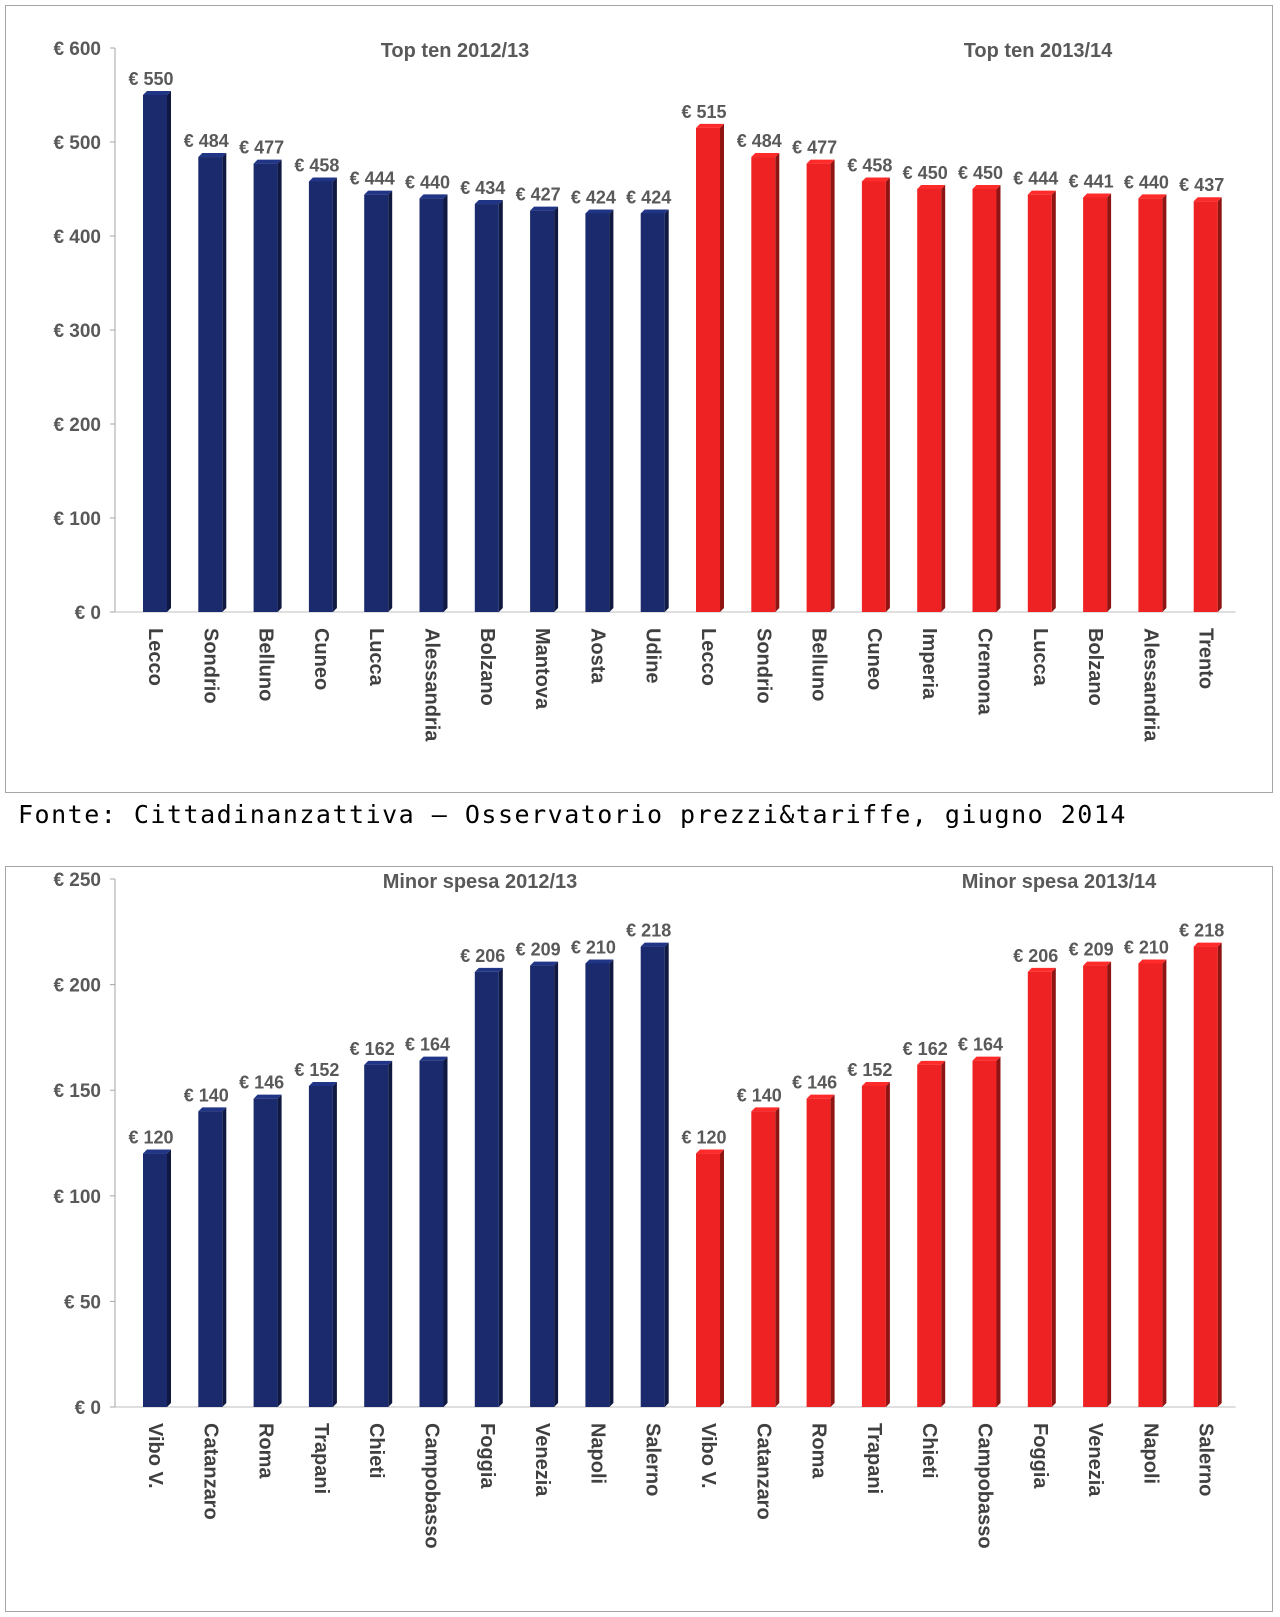 The image size is (1280, 1617). I want to click on top-category-label: Trento, so click(1206, 658).